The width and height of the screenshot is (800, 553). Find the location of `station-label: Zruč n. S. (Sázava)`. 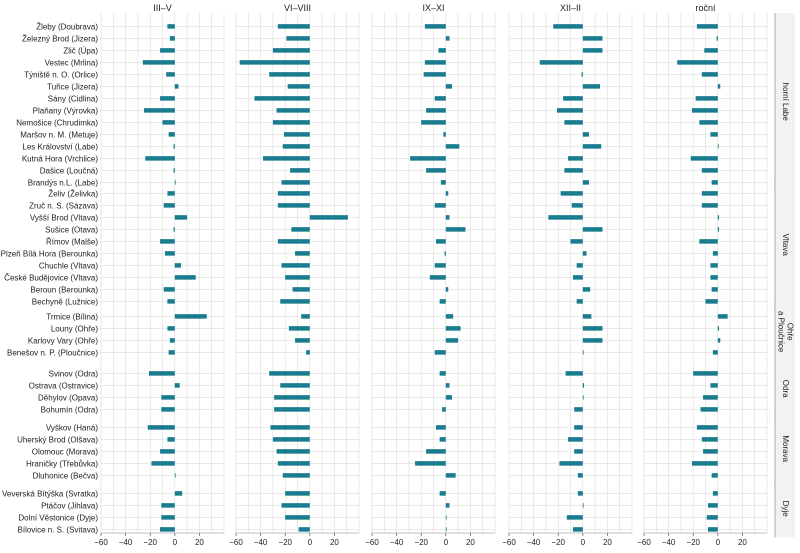

station-label: Zruč n. S. (Sázava) is located at coordinates (63, 205).